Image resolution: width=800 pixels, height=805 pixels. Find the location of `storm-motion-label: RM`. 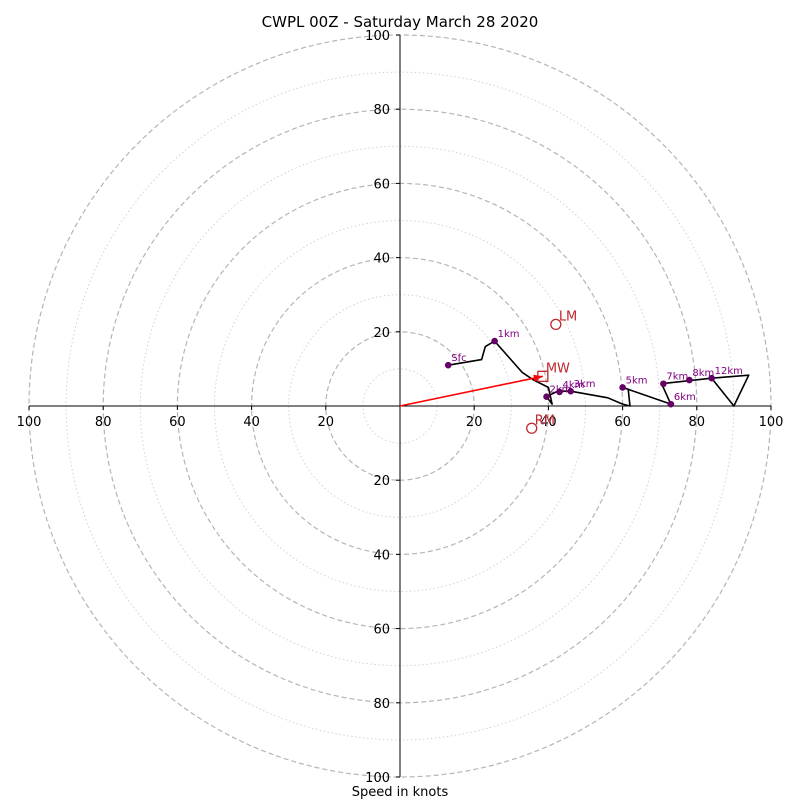

storm-motion-label: RM is located at coordinates (545, 420).